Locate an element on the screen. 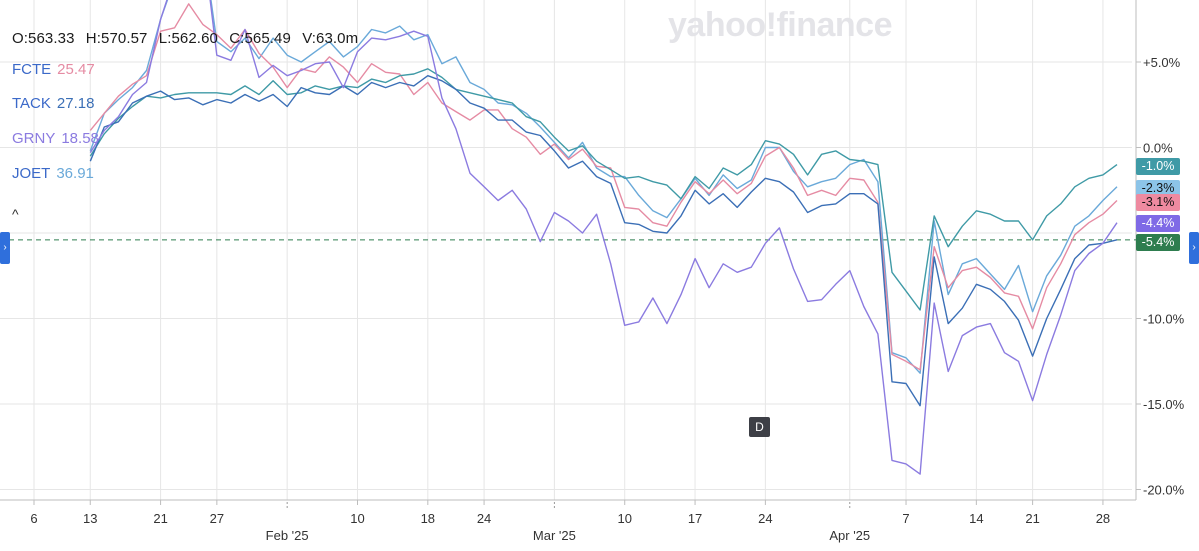  collapse-legend-button: ^ is located at coordinates (15, 214).